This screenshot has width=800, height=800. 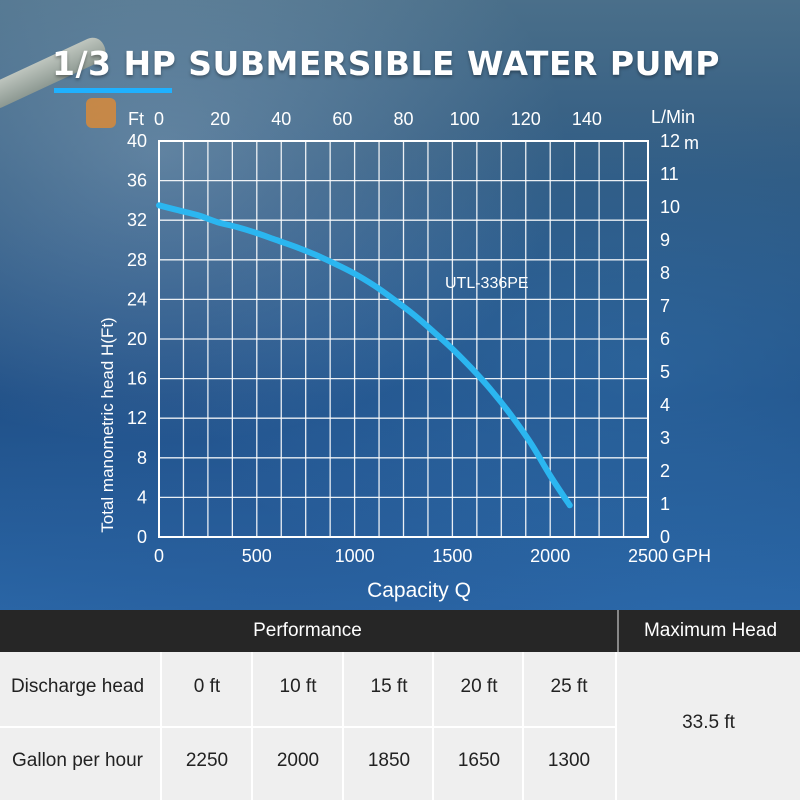 What do you see at coordinates (137, 418) in the screenshot?
I see `y-tick-label: 12` at bounding box center [137, 418].